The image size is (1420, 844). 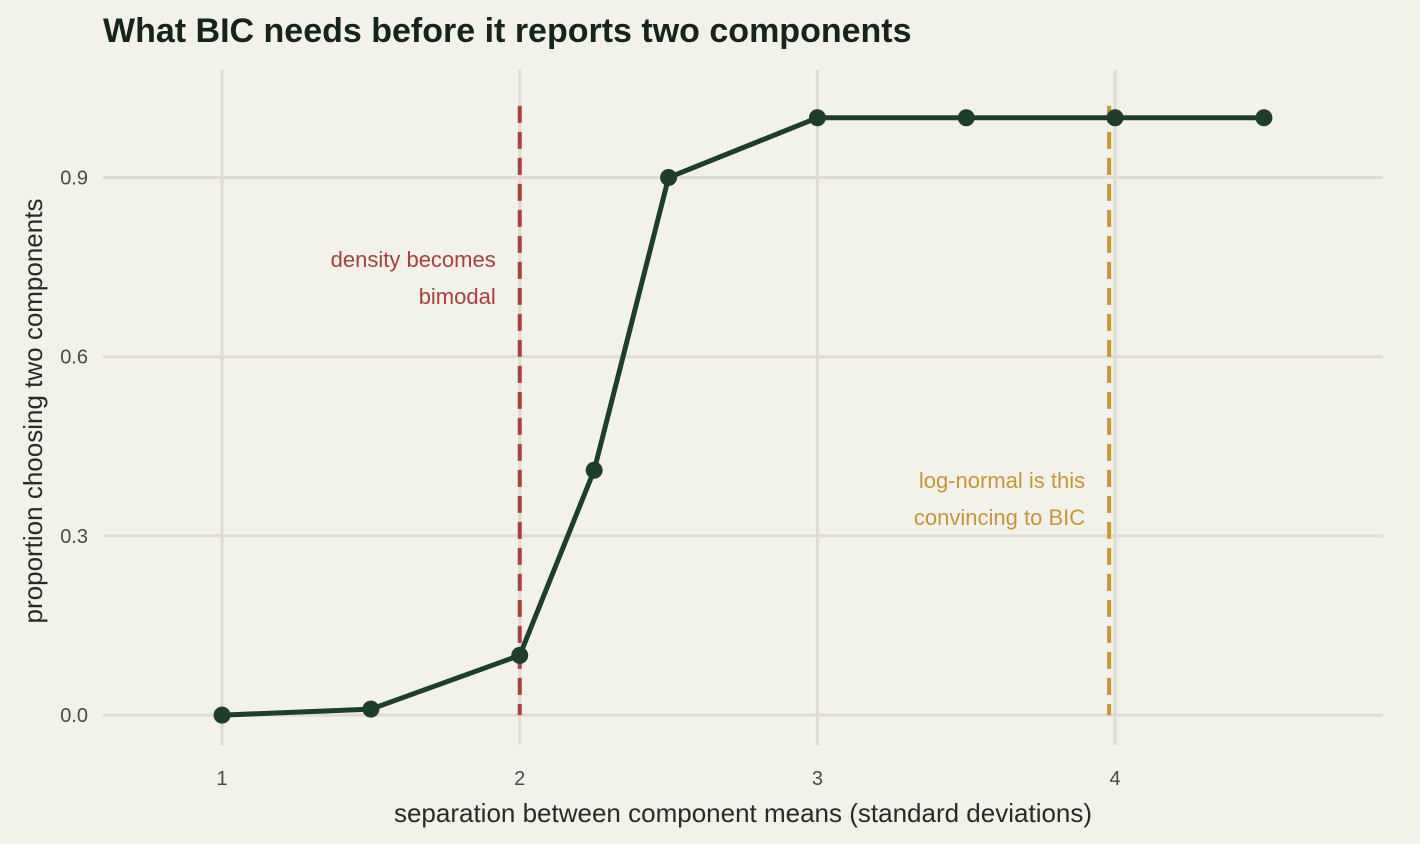 What do you see at coordinates (817, 779) in the screenshot?
I see `x-tick-label: 3` at bounding box center [817, 779].